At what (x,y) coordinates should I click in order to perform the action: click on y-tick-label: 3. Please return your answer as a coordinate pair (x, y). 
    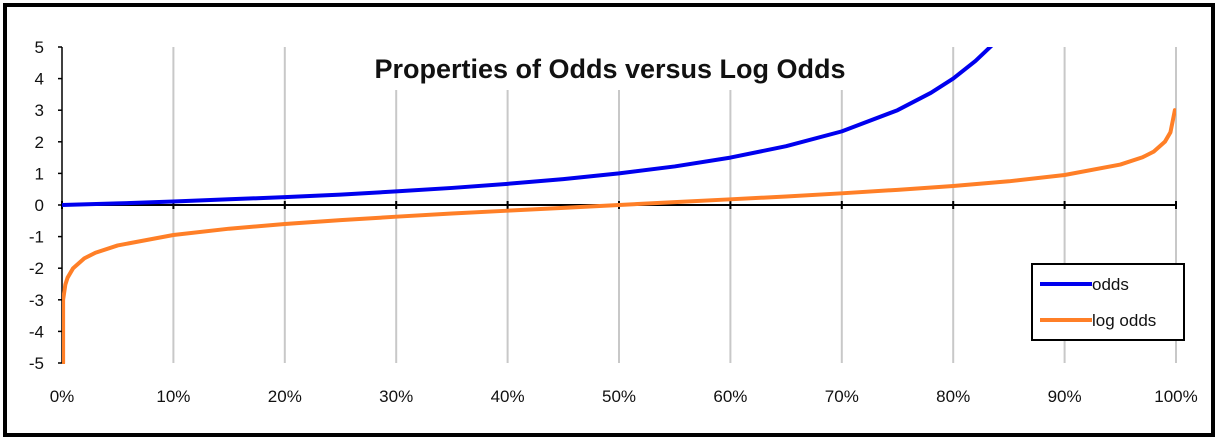
    Looking at the image, I should click on (39, 110).